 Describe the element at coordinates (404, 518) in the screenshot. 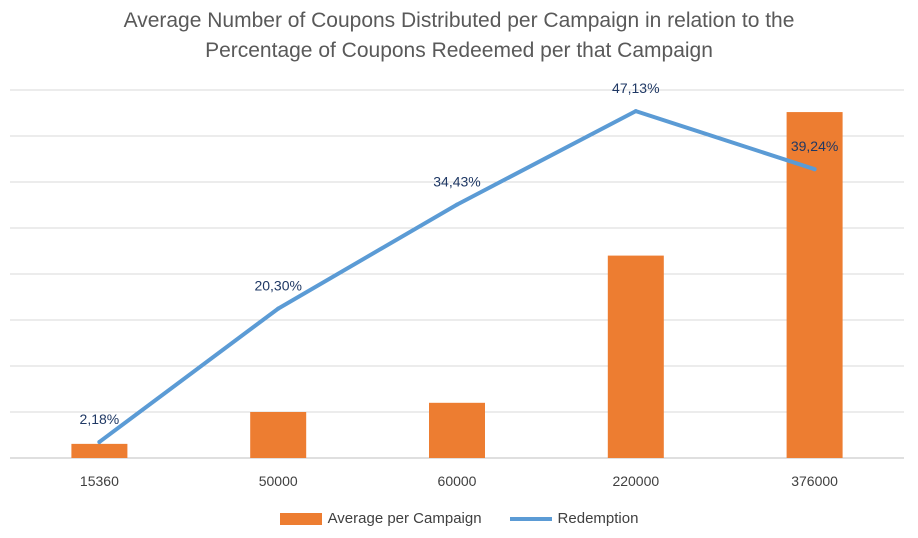

I see `legend-label-bar: Average per Campaign` at that location.